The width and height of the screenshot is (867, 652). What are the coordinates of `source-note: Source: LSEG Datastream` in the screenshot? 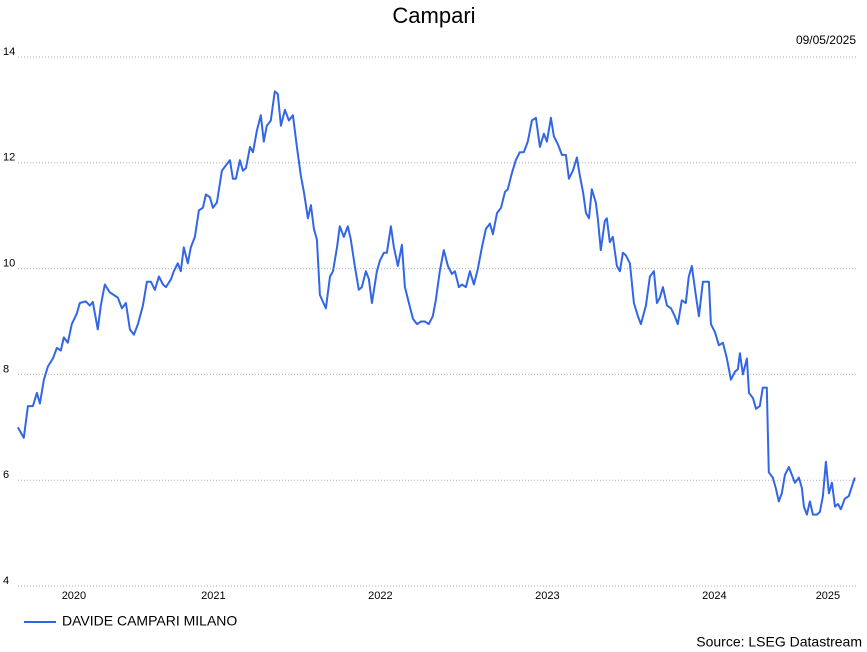 It's located at (779, 642).